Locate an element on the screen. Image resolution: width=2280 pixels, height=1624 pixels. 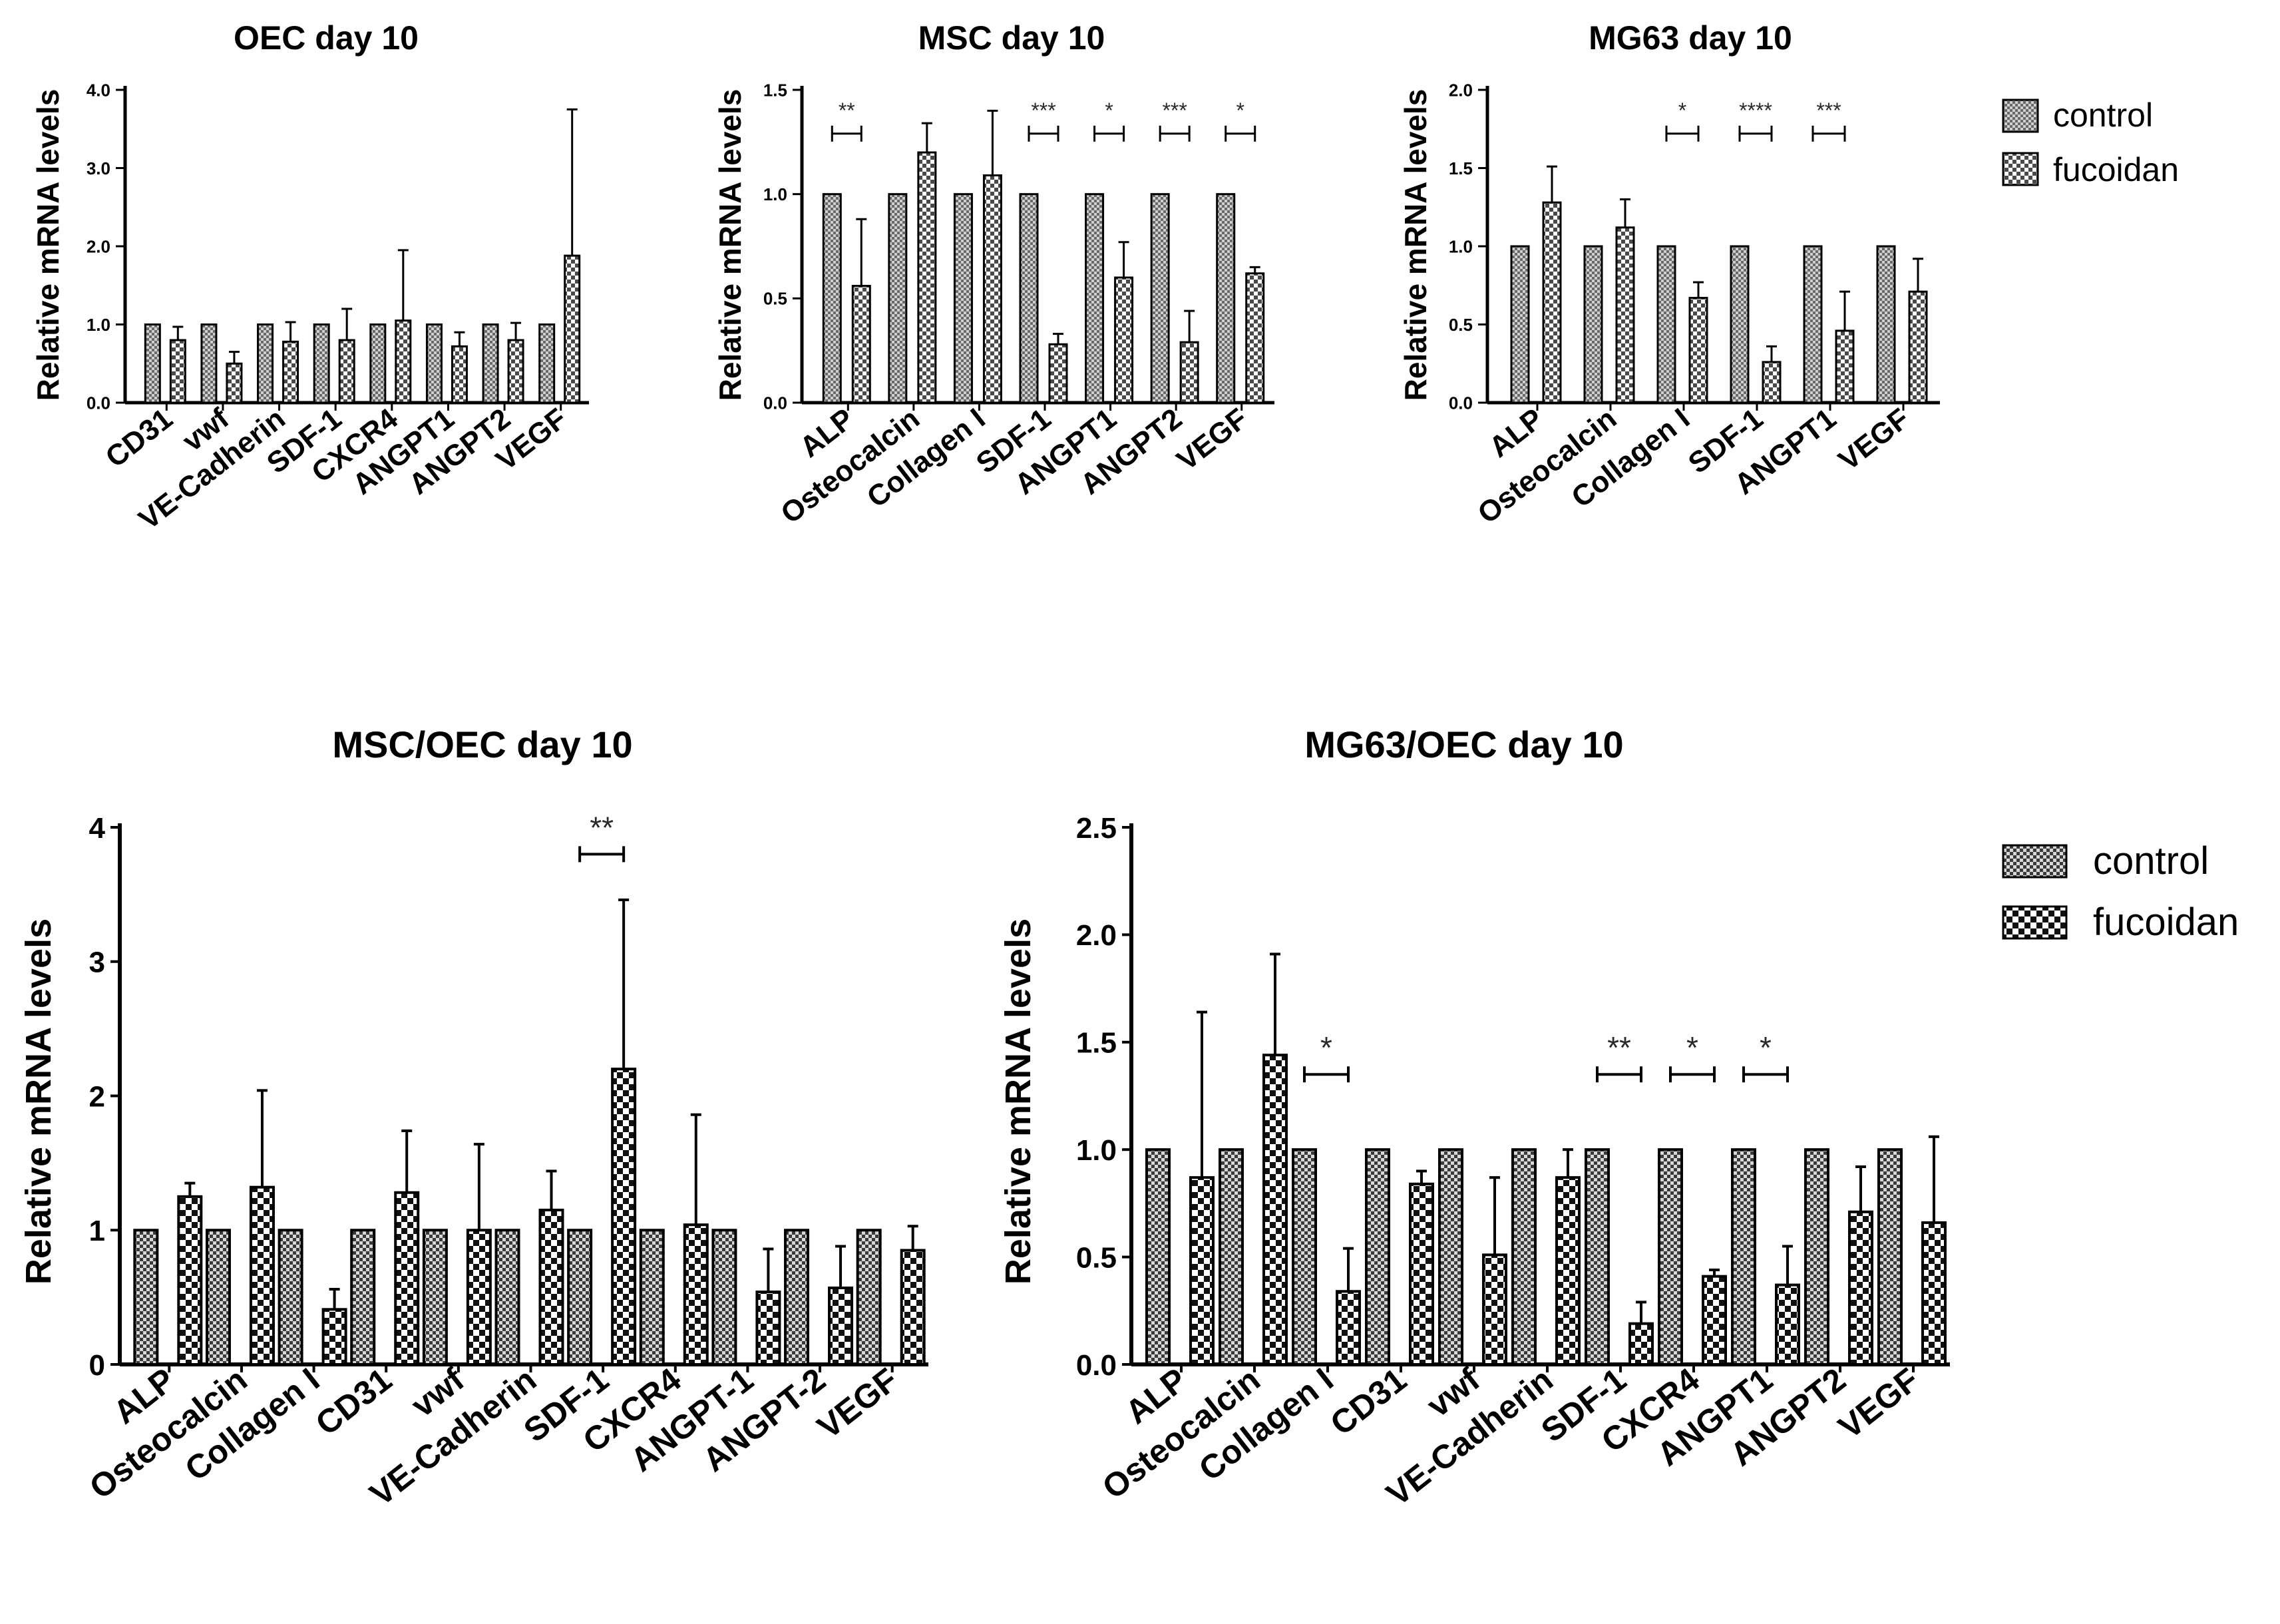
y-tick-label: 3 is located at coordinates (97, 963).